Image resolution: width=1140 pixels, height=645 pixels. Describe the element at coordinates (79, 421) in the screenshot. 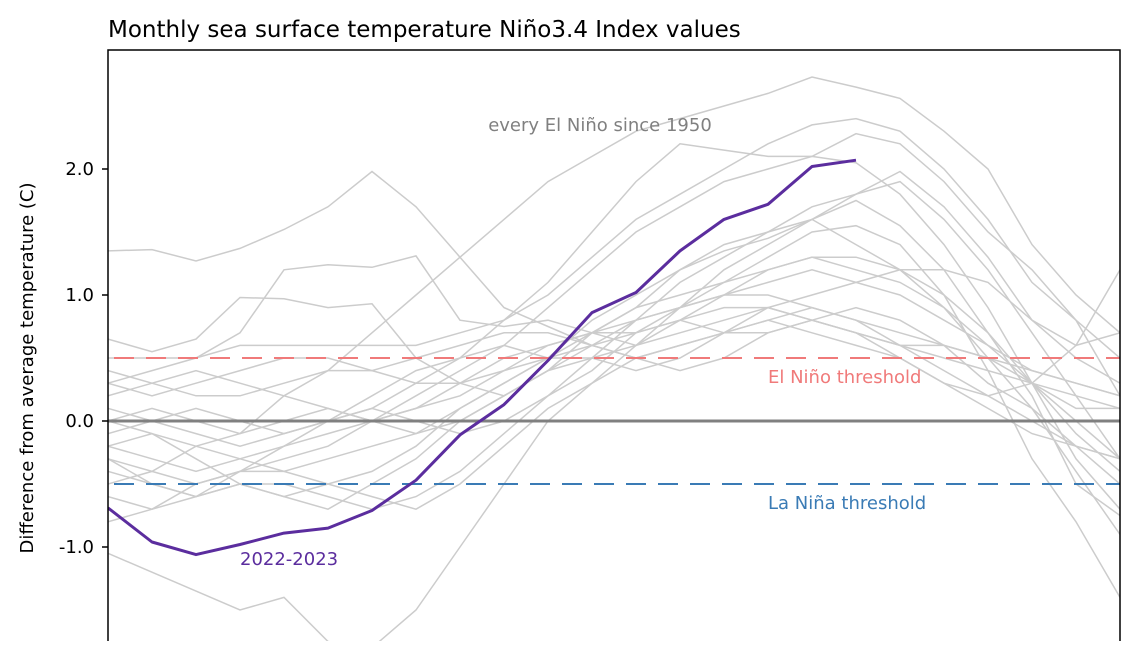

I see `y-tick-label: 0.0` at that location.